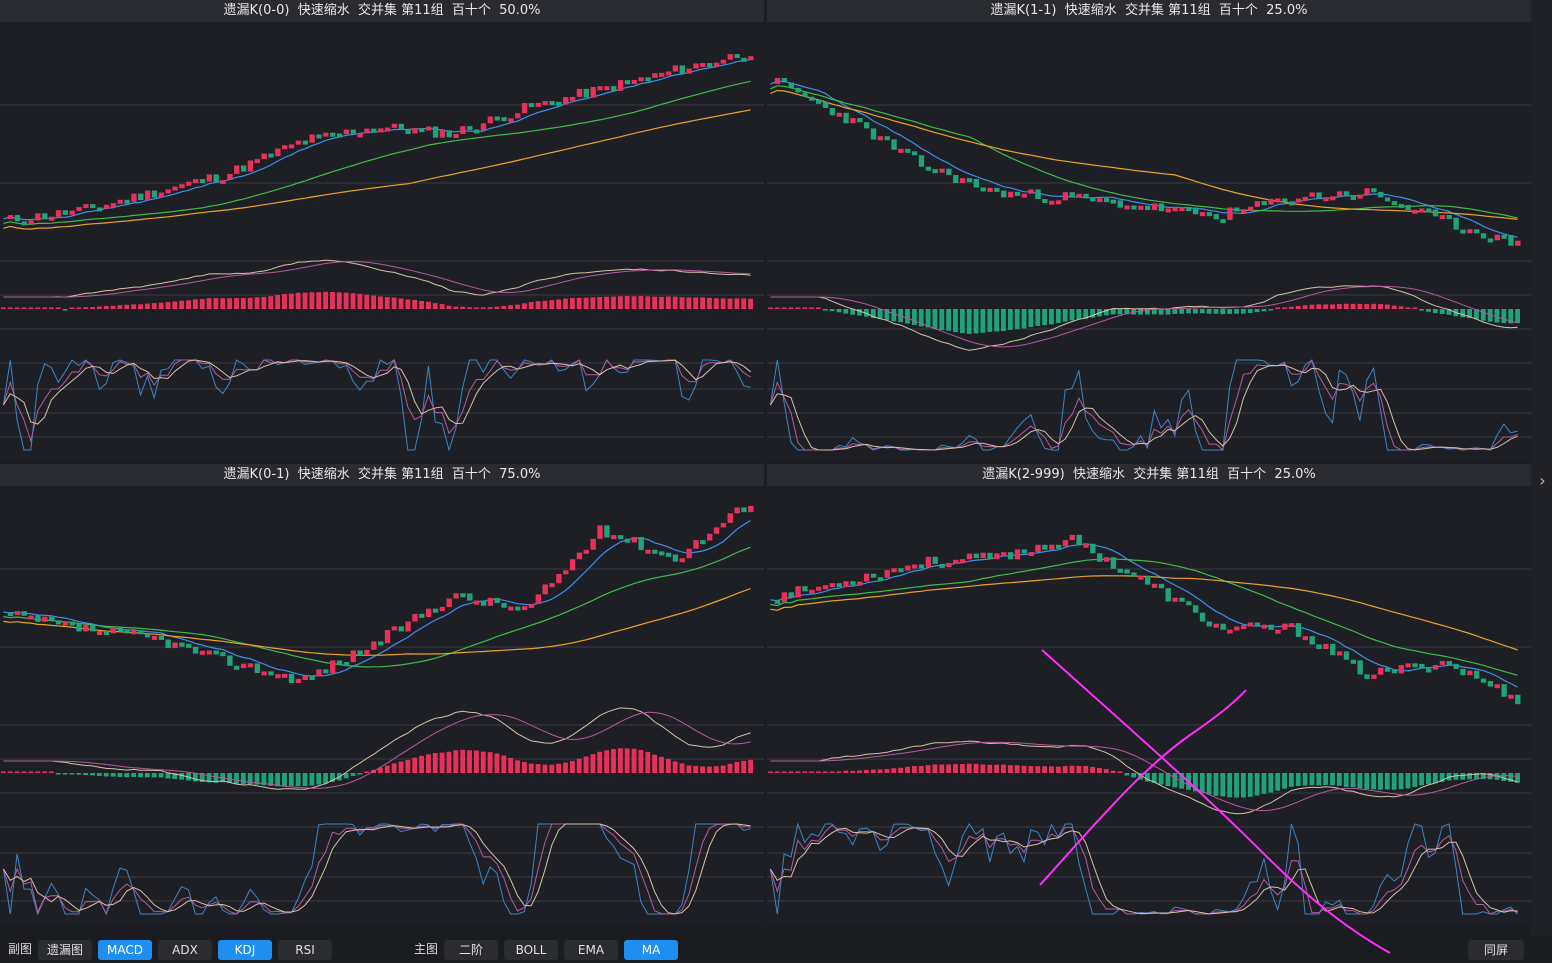  I want to click on sub-button-macd: MACD, so click(125, 950).